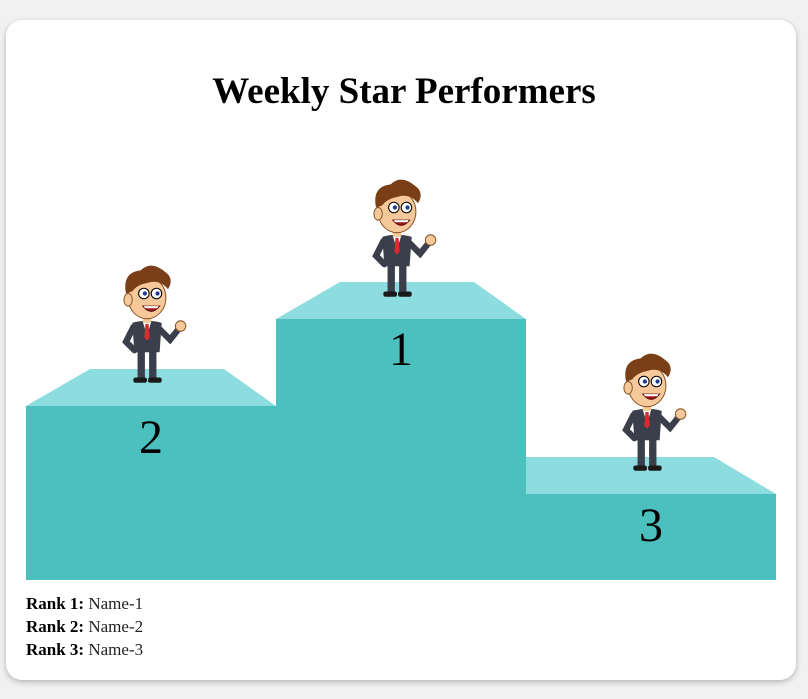  Describe the element at coordinates (55, 626) in the screenshot. I see `rank-label: Rank 2:` at that location.